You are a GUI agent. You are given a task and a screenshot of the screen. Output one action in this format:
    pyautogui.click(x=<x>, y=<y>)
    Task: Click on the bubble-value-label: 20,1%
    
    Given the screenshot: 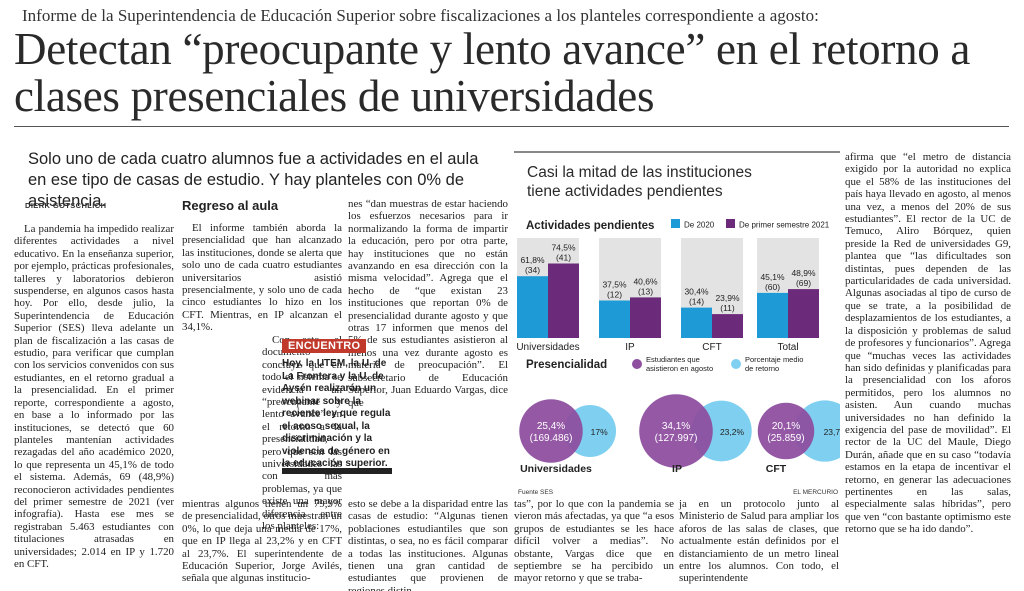 What is the action you would take?
    pyautogui.click(x=786, y=426)
    